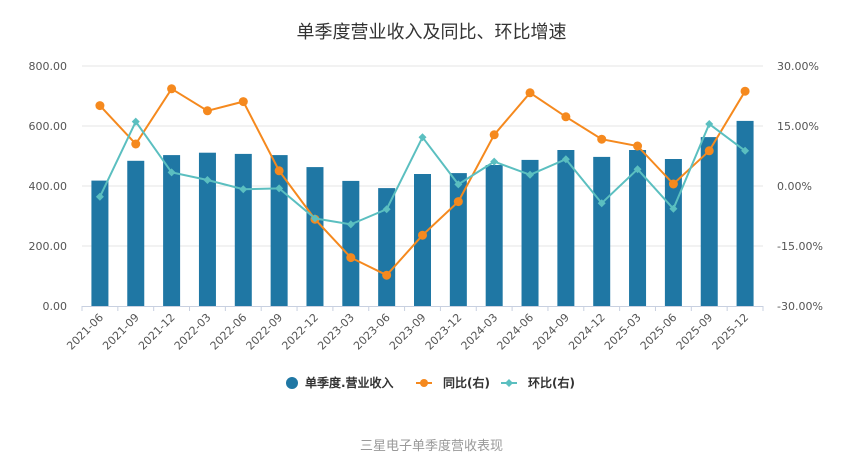  I want to click on right-tick-label: -30.00%, so click(800, 306).